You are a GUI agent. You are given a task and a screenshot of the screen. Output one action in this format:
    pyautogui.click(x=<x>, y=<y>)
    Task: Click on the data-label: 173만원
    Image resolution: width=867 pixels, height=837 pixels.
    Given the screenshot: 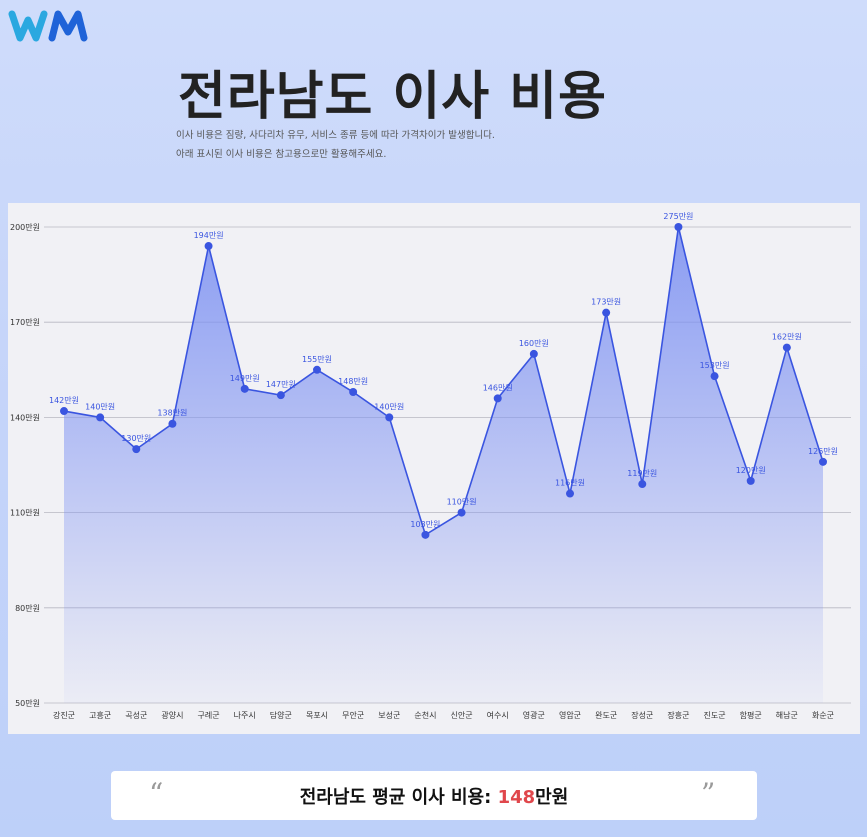 What is the action you would take?
    pyautogui.click(x=606, y=302)
    